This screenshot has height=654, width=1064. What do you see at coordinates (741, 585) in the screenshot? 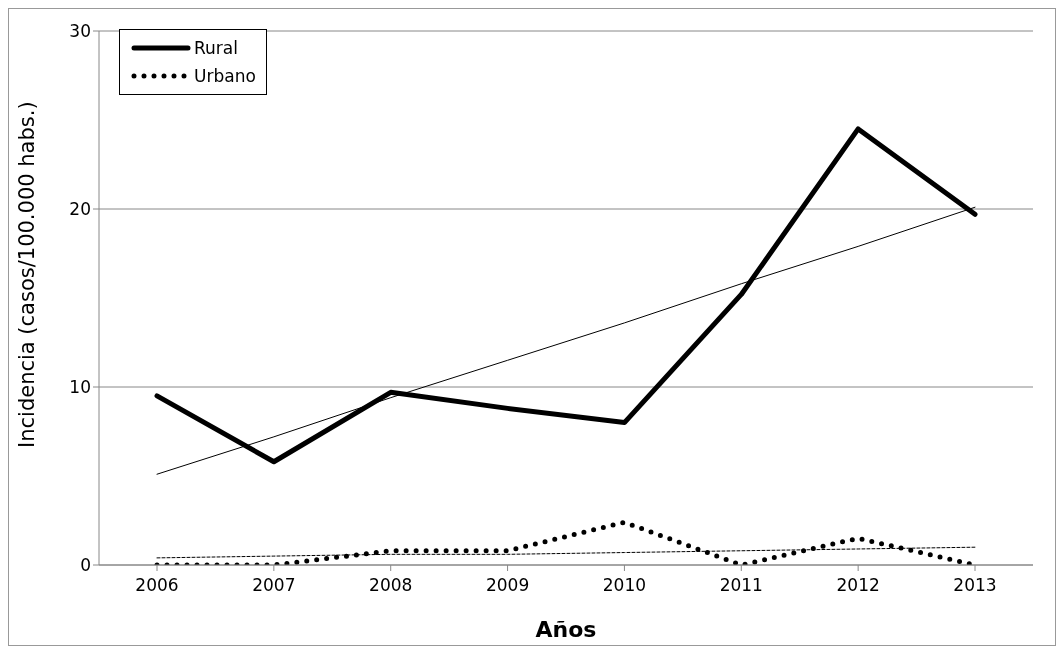
I see `x-tick-label: 2011` at bounding box center [741, 585].